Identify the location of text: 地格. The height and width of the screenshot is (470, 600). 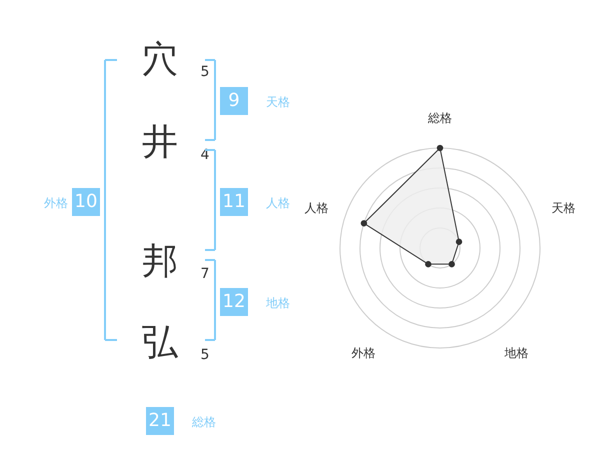
(277, 303).